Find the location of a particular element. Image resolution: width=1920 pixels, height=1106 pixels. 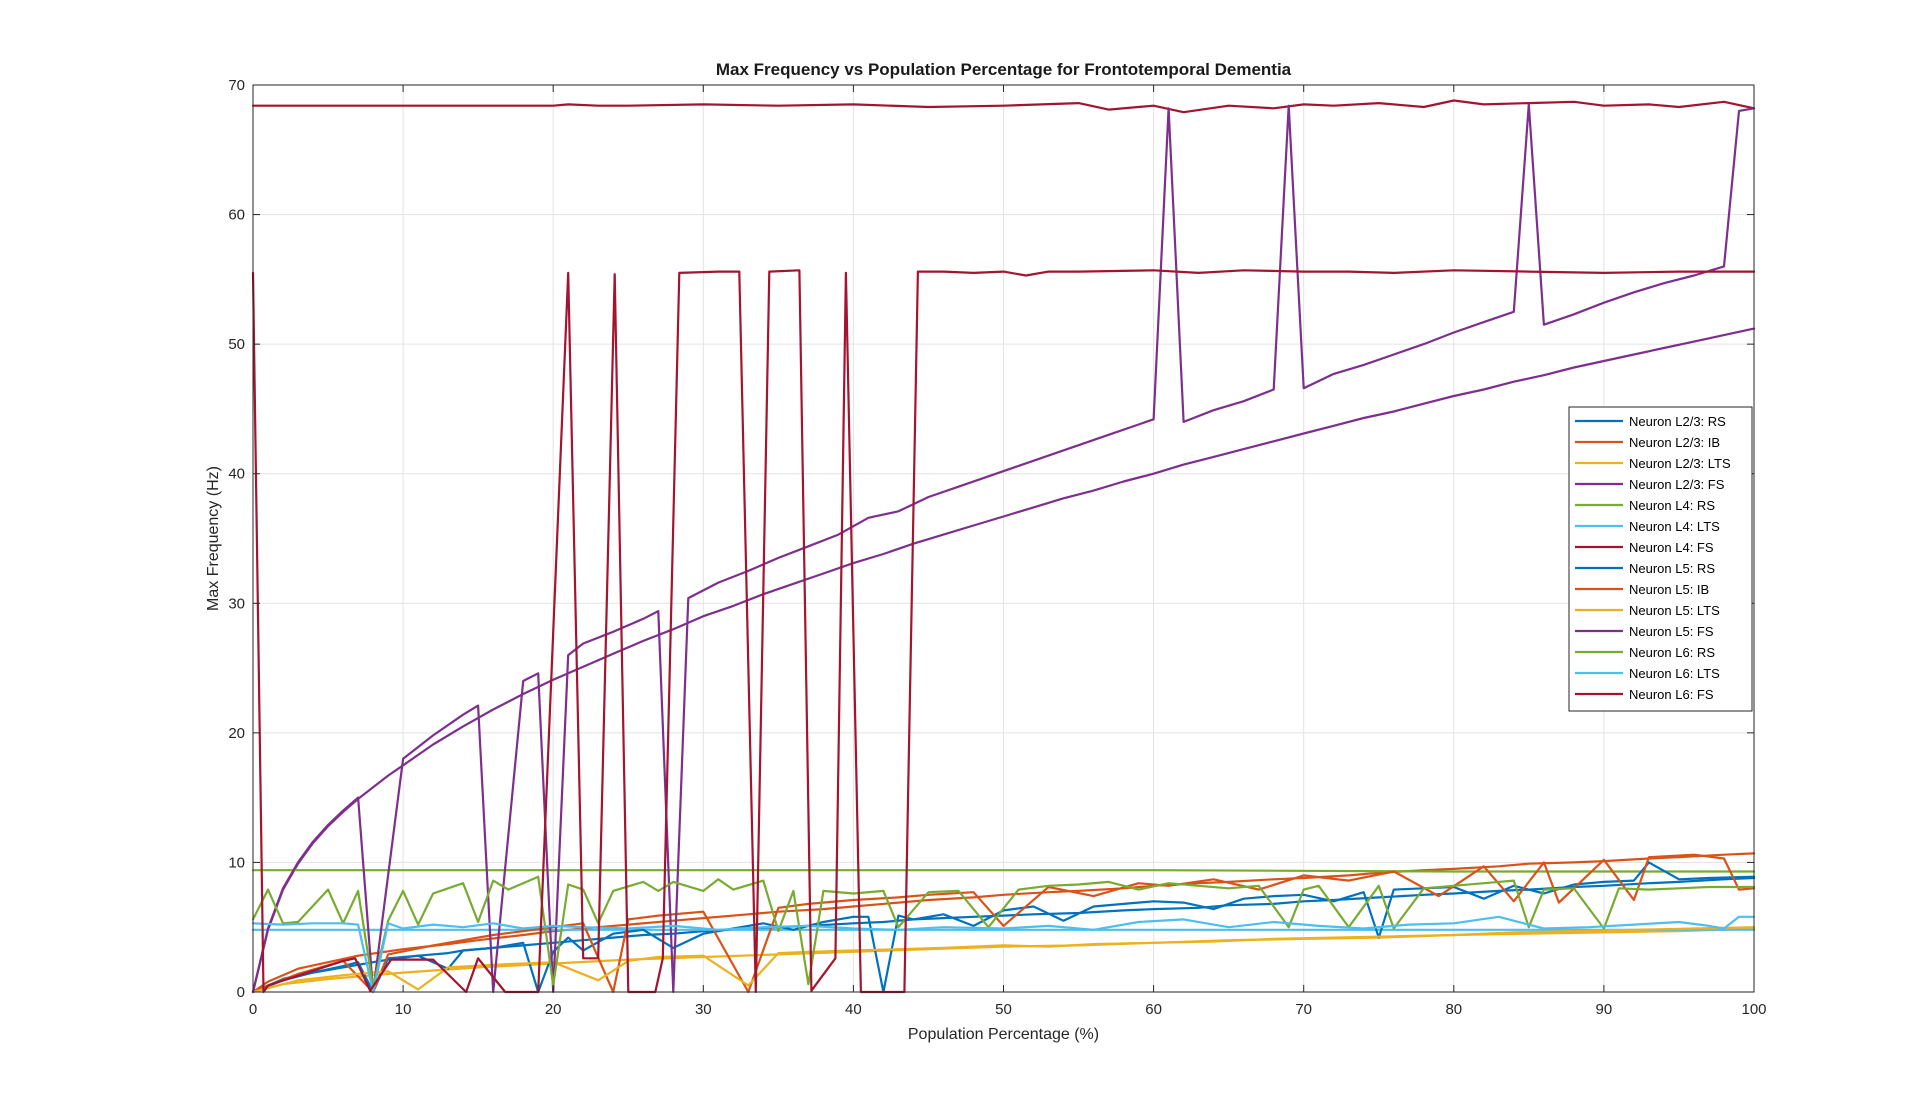

series-line-neuron-l6-lts is located at coordinates (1003, 954).